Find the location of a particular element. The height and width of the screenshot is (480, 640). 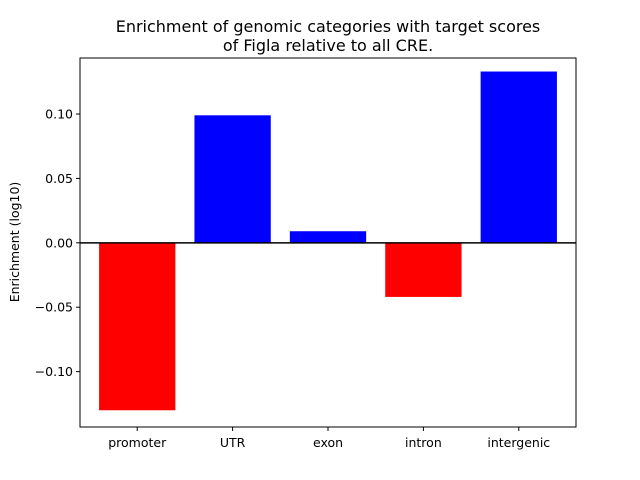

y-tick-label: −0.05 is located at coordinates (54, 307).